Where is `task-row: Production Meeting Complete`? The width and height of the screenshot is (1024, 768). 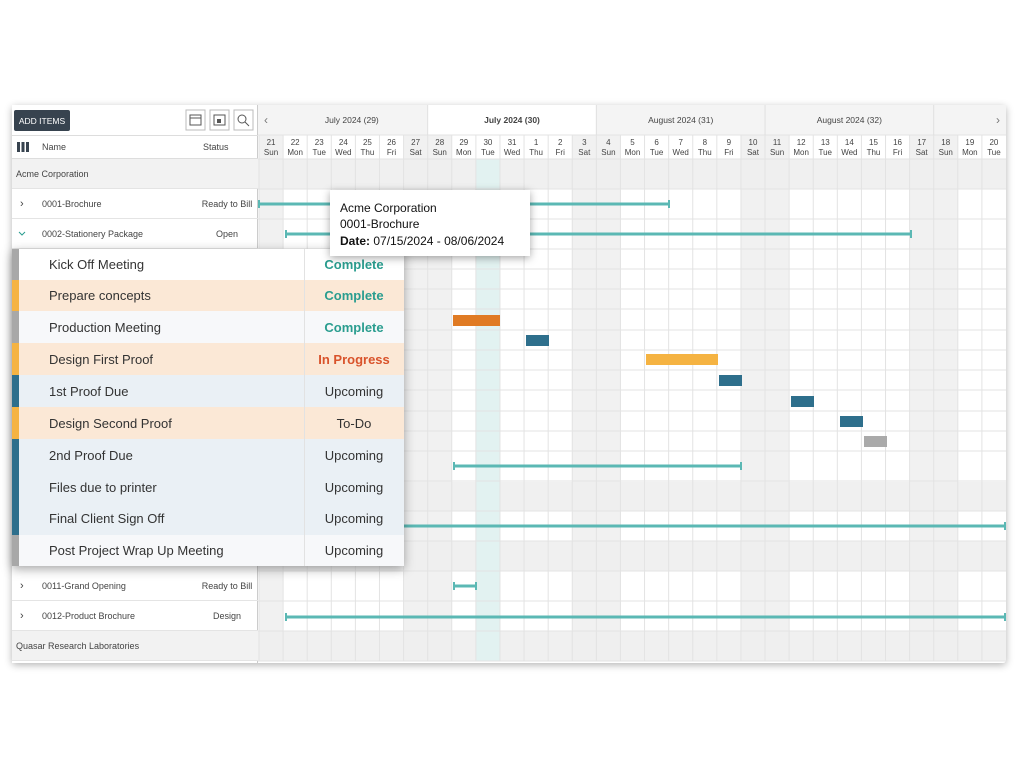 task-row: Production Meeting Complete is located at coordinates (208, 327).